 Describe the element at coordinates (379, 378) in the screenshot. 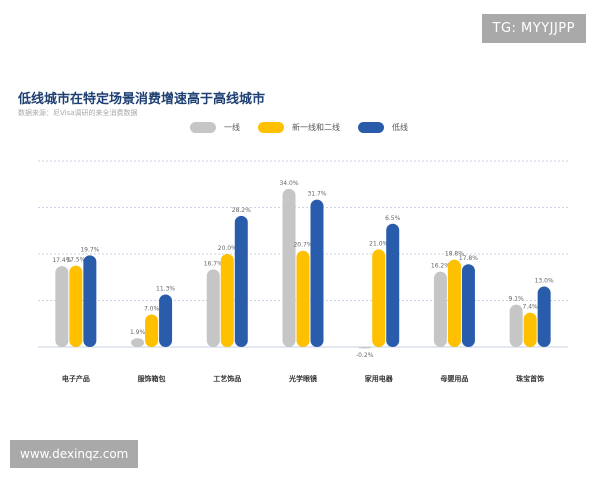

I see `x-tick-label: 家用电器` at that location.